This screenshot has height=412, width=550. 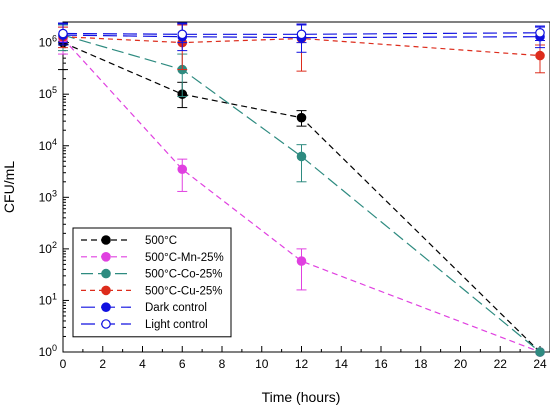 What do you see at coordinates (540, 364) in the screenshot?
I see `x-tick-label: 24` at bounding box center [540, 364].